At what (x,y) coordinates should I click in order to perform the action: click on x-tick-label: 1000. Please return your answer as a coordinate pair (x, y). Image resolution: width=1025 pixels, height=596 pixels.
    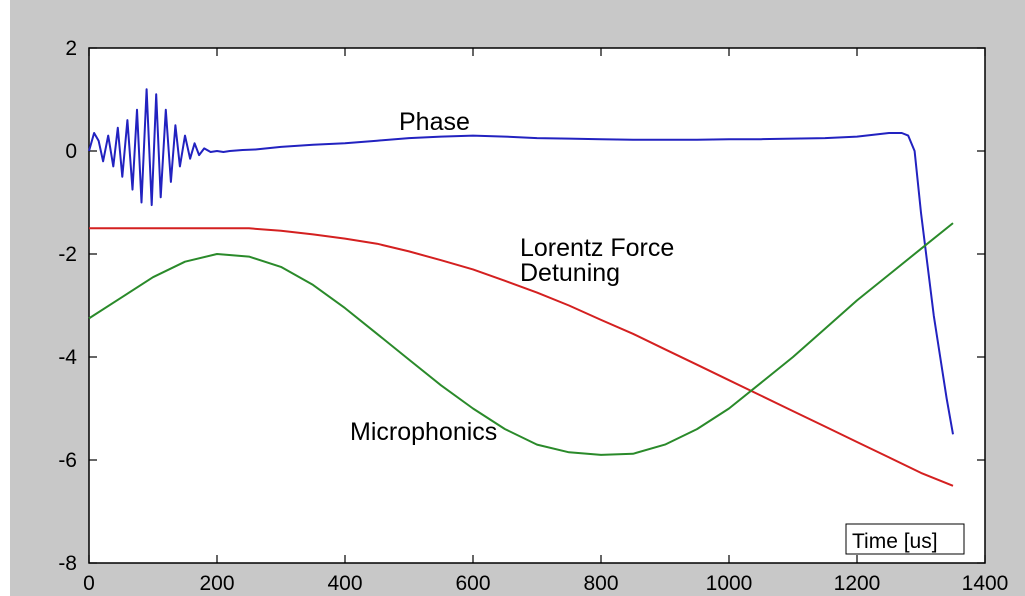
    Looking at the image, I should click on (729, 583).